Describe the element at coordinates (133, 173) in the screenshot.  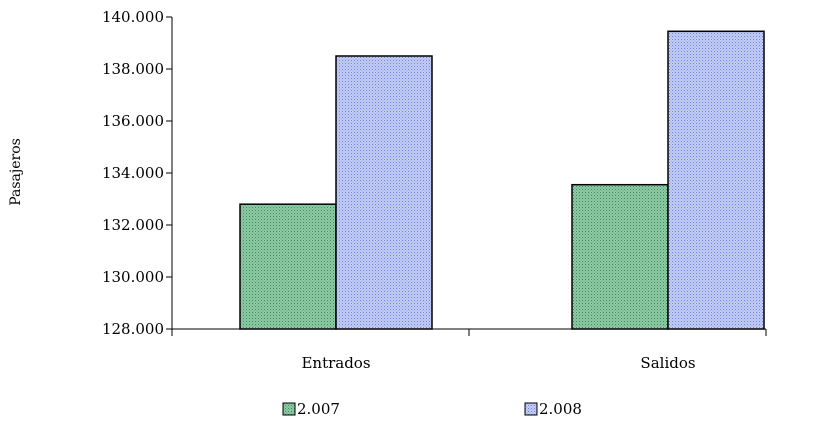
I see `y-tick-label: 134.000` at that location.